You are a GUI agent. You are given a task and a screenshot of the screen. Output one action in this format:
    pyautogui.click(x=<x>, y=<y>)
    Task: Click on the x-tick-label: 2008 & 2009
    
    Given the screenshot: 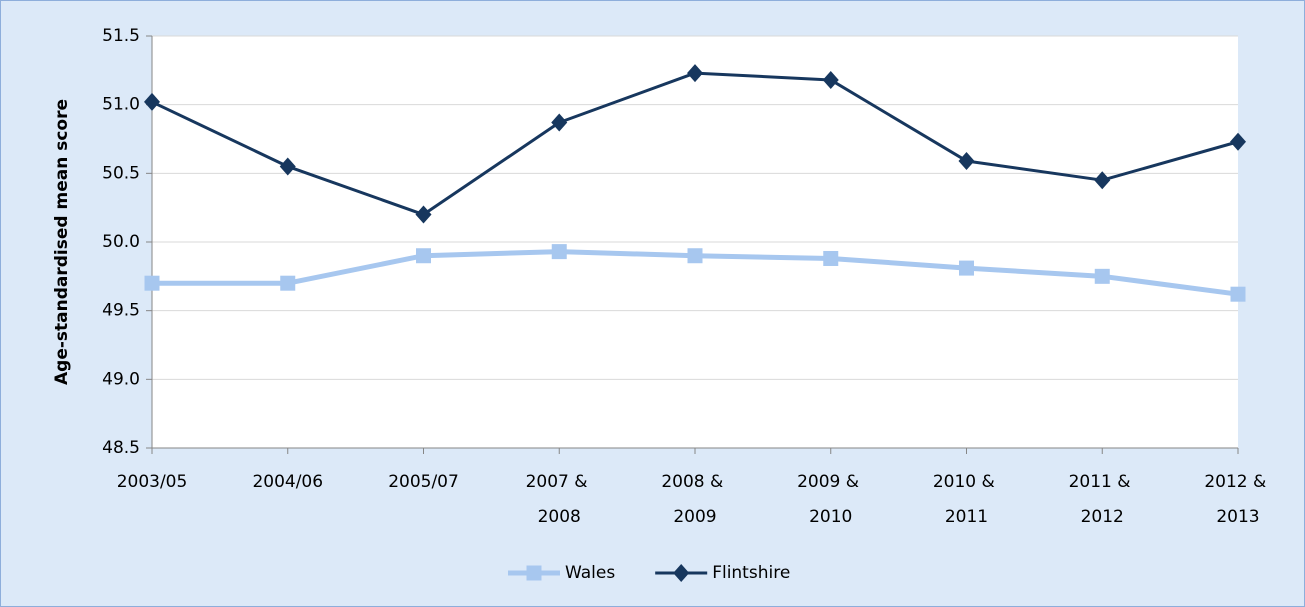 What is the action you would take?
    pyautogui.click(x=694, y=499)
    